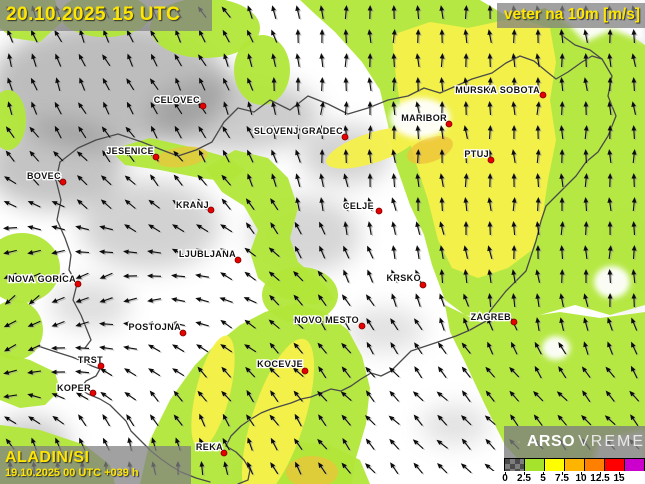 The width and height of the screenshot is (645, 484). I want to click on legend-tick-label: 10, so click(581, 478).